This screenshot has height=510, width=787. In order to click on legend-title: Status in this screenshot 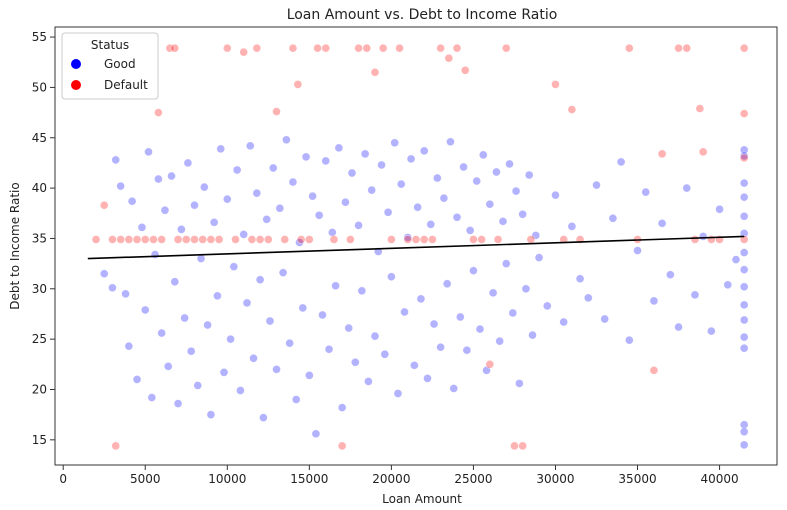, I will do `click(110, 45)`.